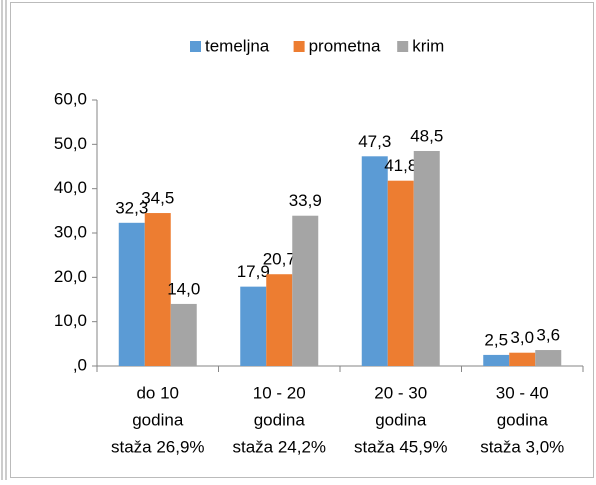  I want to click on x-tick-label: 20 - 30, so click(400, 392).